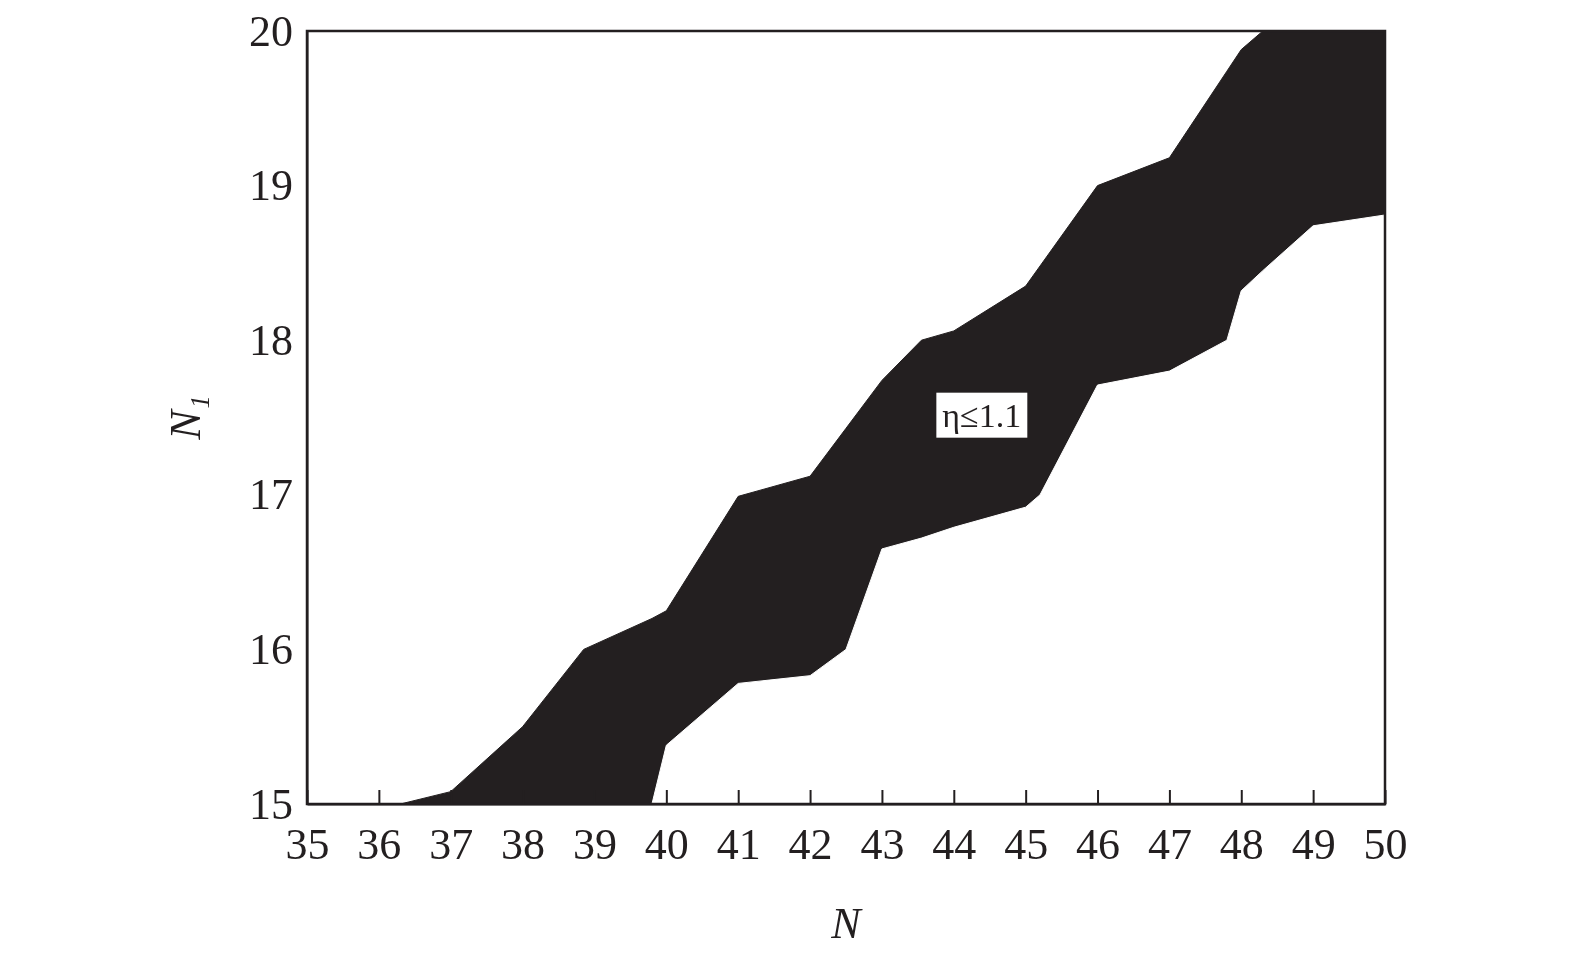 The width and height of the screenshot is (1575, 959). What do you see at coordinates (882, 845) in the screenshot?
I see `x-tick-label: 43` at bounding box center [882, 845].